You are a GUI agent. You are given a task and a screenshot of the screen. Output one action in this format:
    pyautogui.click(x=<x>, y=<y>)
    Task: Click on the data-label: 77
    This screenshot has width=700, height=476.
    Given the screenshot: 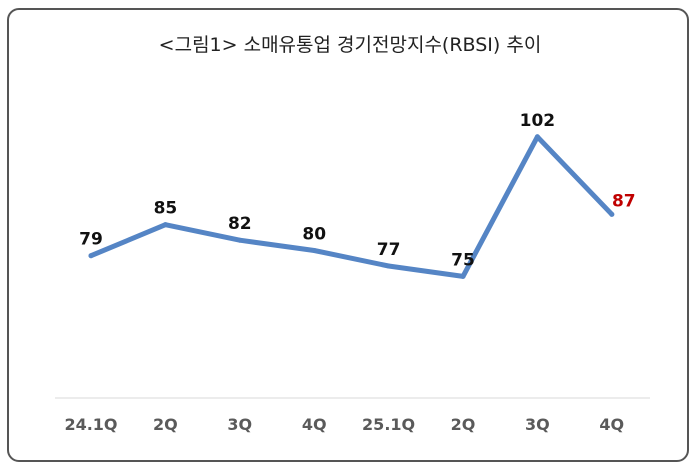 What is the action you would take?
    pyautogui.click(x=389, y=250)
    